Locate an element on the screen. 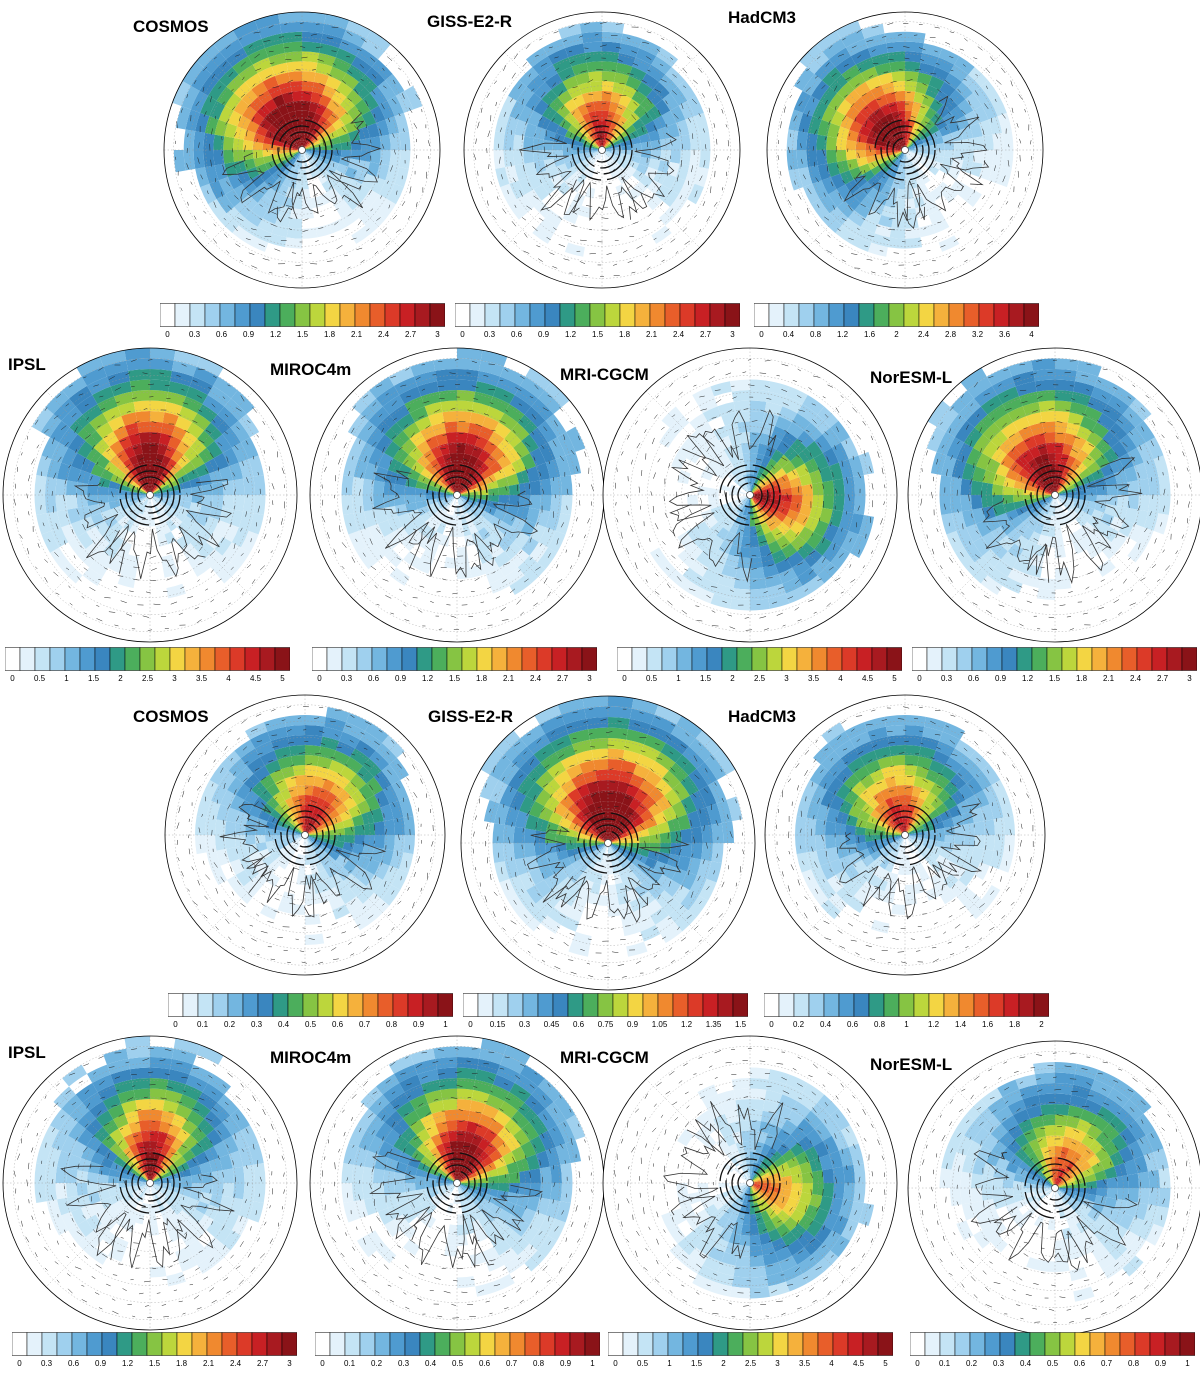 This screenshot has width=1200, height=1381. colorbar-tick-label: 0.3 is located at coordinates (194, 334).